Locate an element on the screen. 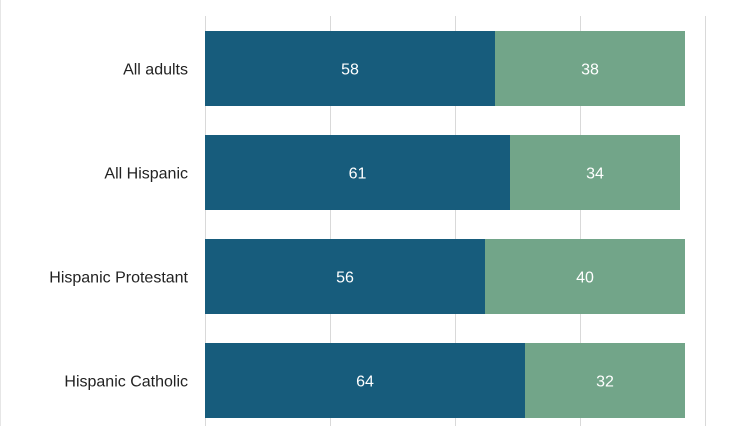 The width and height of the screenshot is (747, 426). bar-value-label: 64 is located at coordinates (365, 382).